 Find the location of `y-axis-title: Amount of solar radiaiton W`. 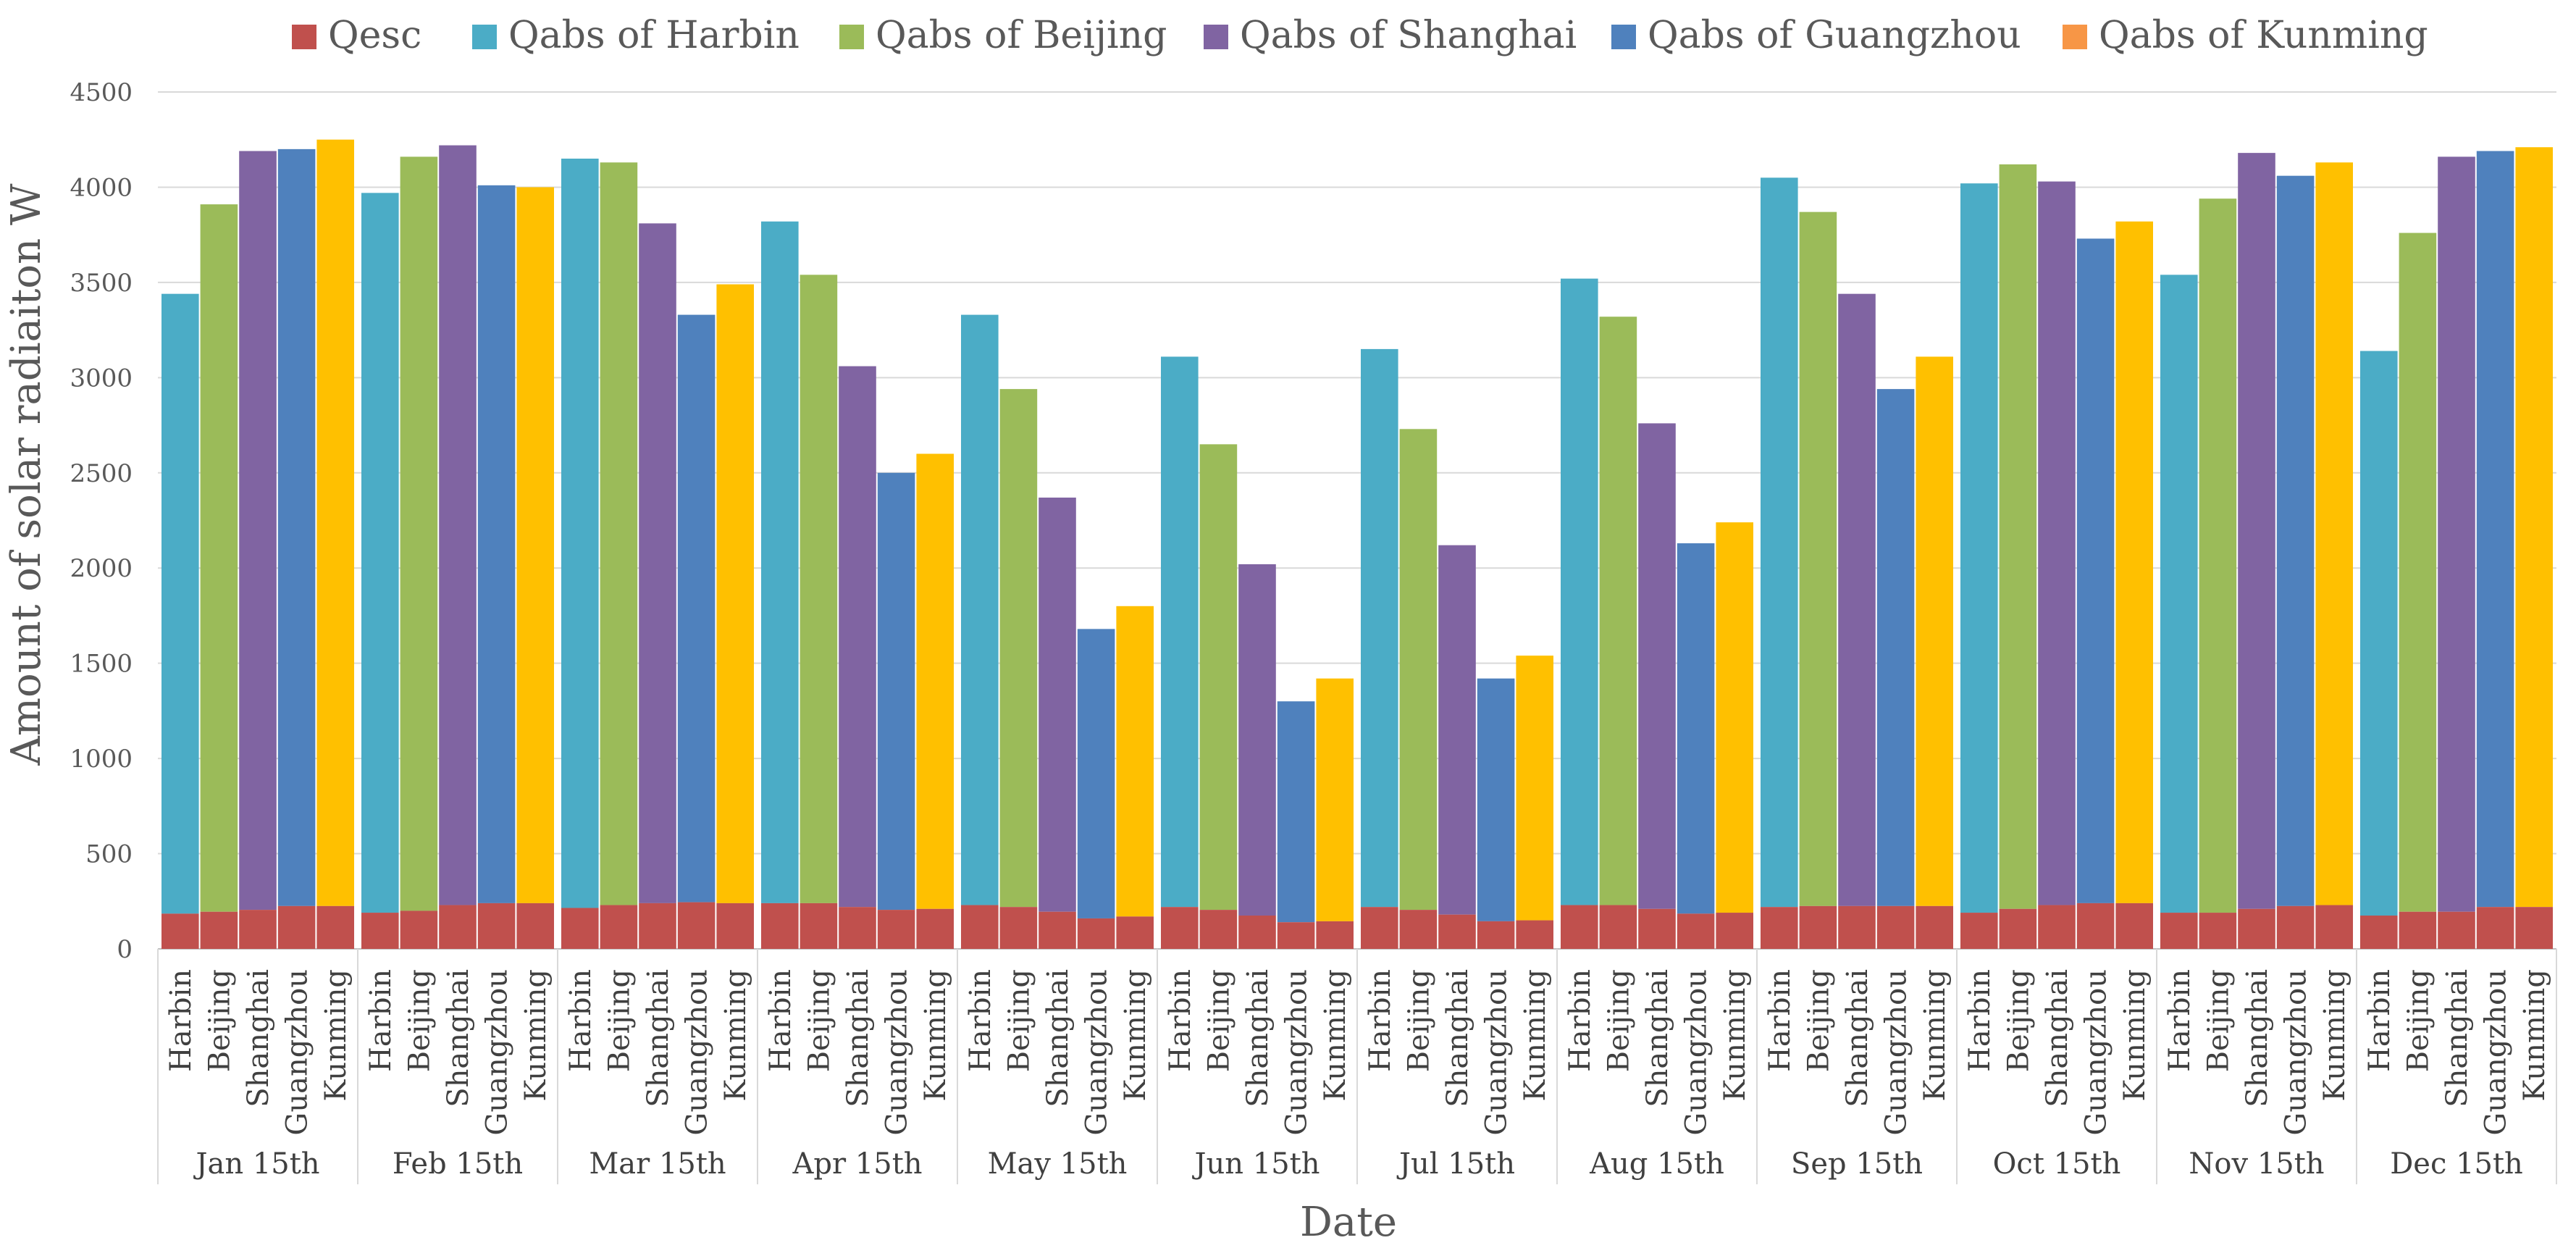

y-axis-title: Amount of solar radiaiton W is located at coordinates (26, 475).